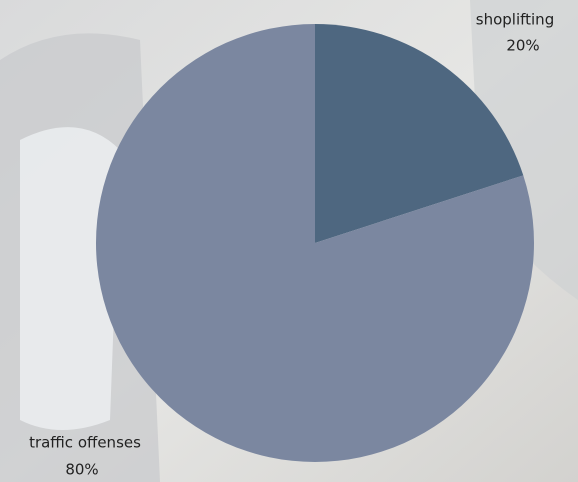 This screenshot has width=578, height=482. Describe the element at coordinates (524, 150) in the screenshot. I see `background-car-right` at that location.